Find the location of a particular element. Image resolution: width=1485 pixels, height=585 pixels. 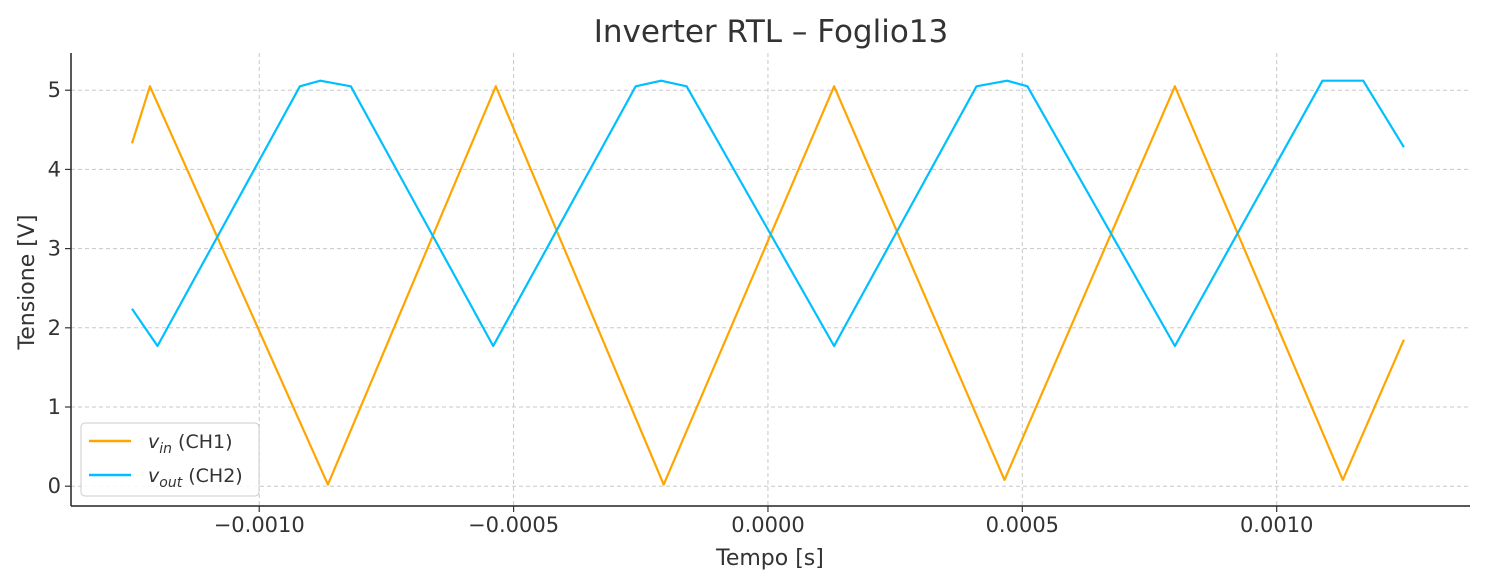

y-tick-label: 1 is located at coordinates (54, 407).